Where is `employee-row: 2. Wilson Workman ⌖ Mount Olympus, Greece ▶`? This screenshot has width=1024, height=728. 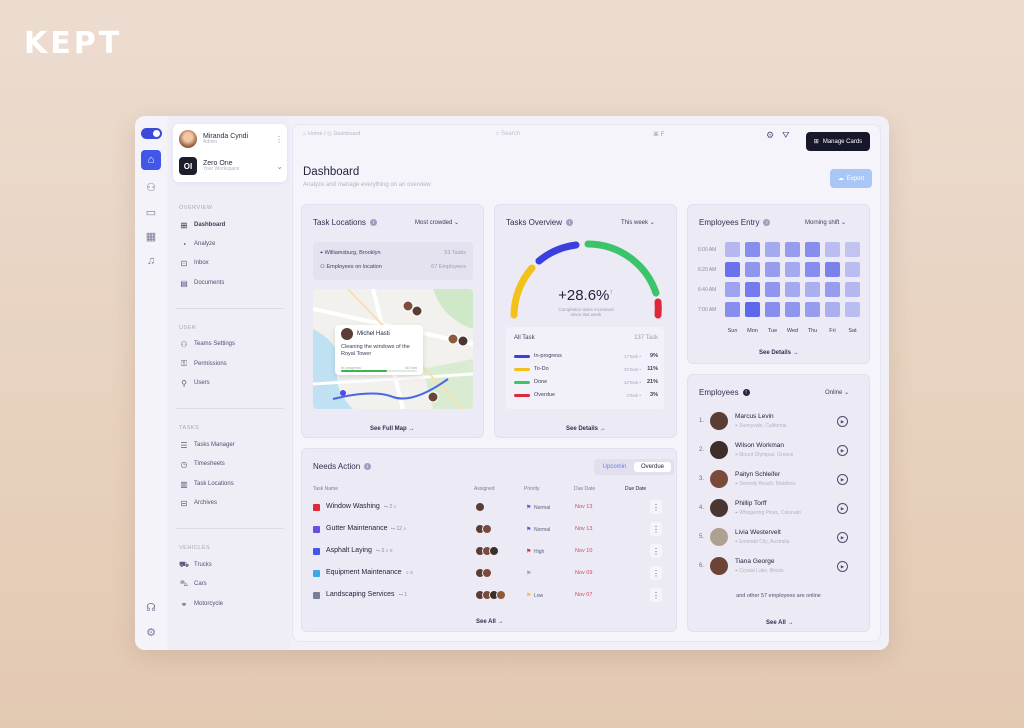 employee-row: 2. Wilson Workman ⌖ Mount Olympus, Greece ▶ is located at coordinates (779, 451).